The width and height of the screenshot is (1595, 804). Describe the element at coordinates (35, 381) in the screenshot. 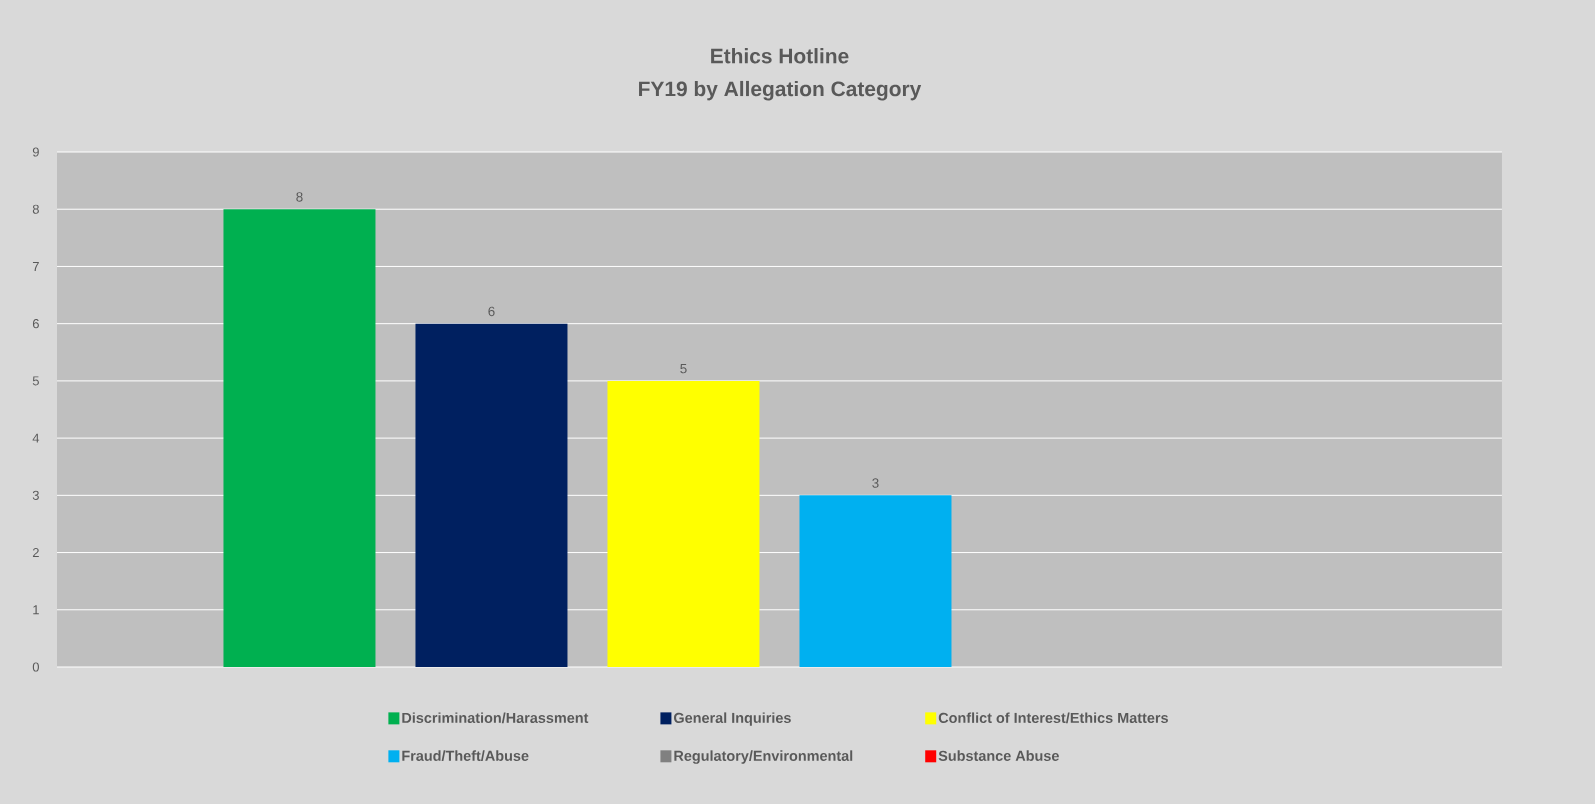

I see `y-tick-label: 5` at that location.